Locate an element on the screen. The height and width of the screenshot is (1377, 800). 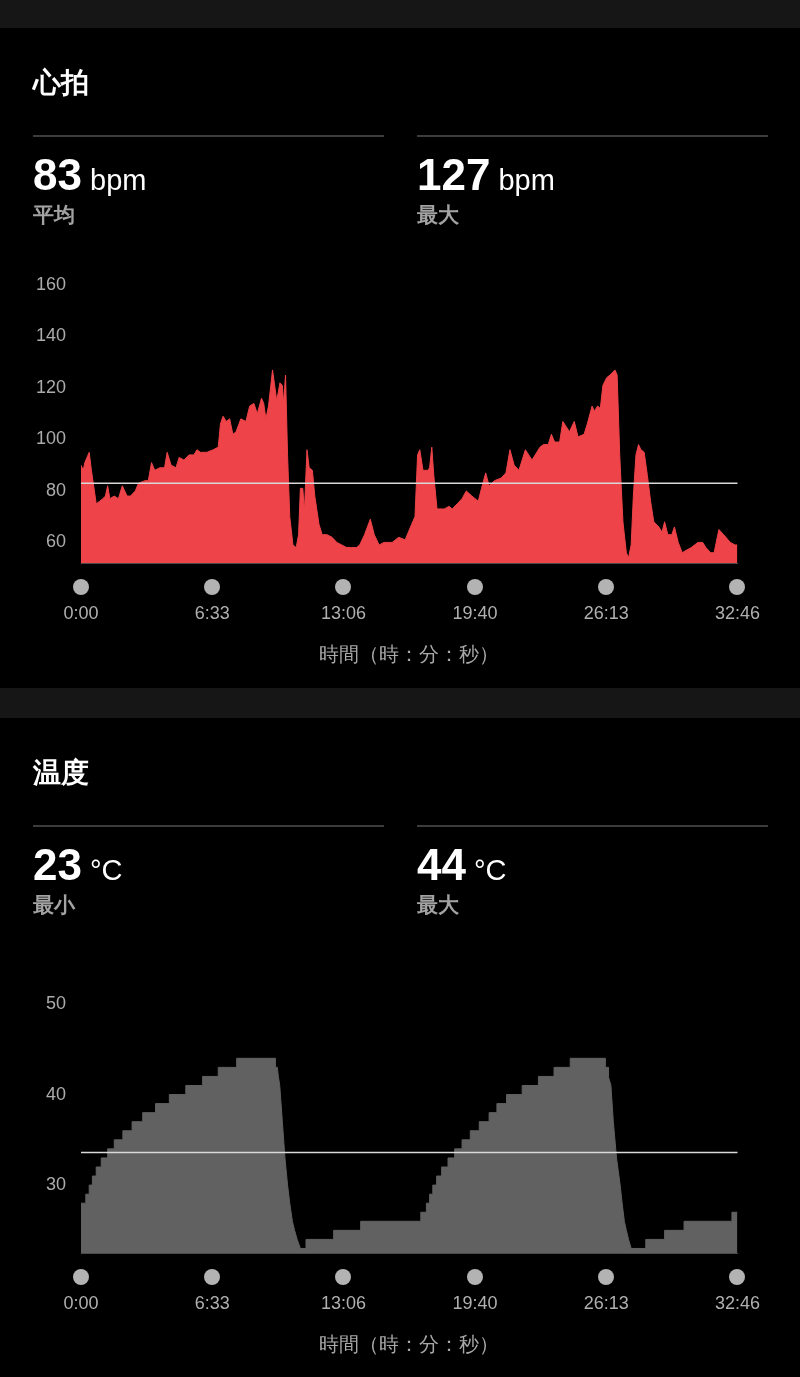
text: 23 °C is located at coordinates (78, 864).